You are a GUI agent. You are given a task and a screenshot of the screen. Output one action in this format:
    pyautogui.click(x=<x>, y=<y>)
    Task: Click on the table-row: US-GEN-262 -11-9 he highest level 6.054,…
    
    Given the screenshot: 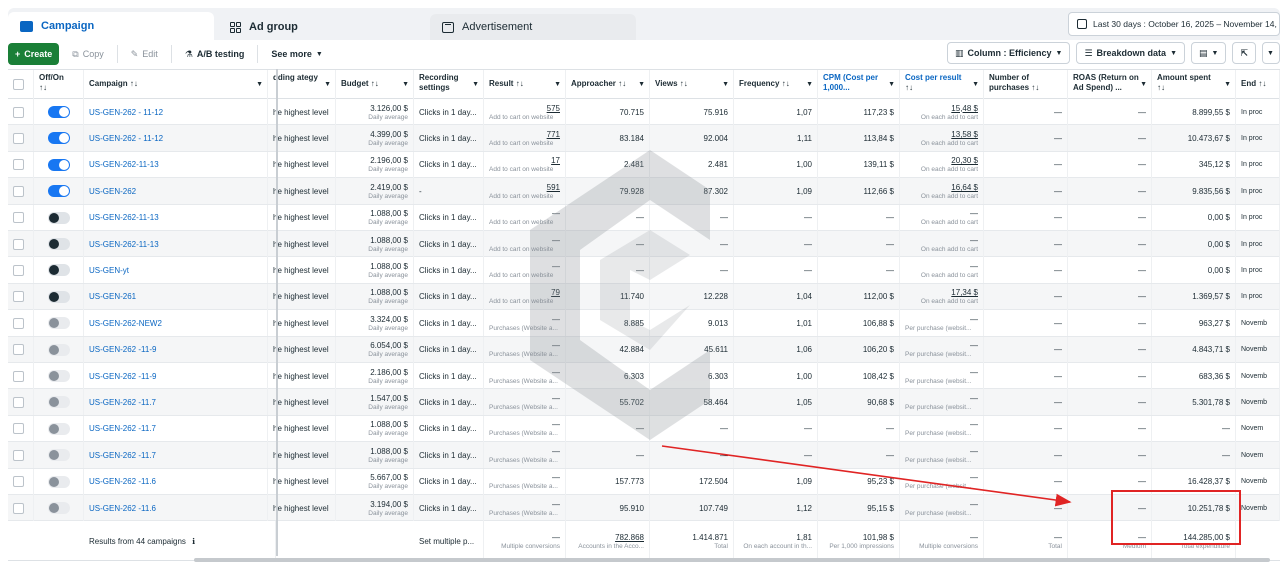 What is the action you would take?
    pyautogui.click(x=644, y=349)
    